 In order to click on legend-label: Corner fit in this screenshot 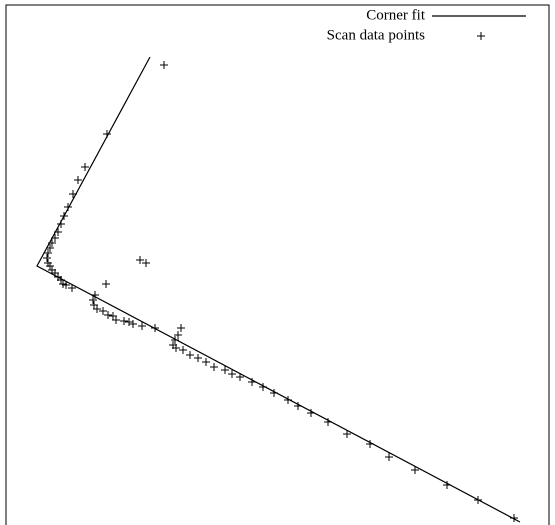, I will do `click(396, 15)`.